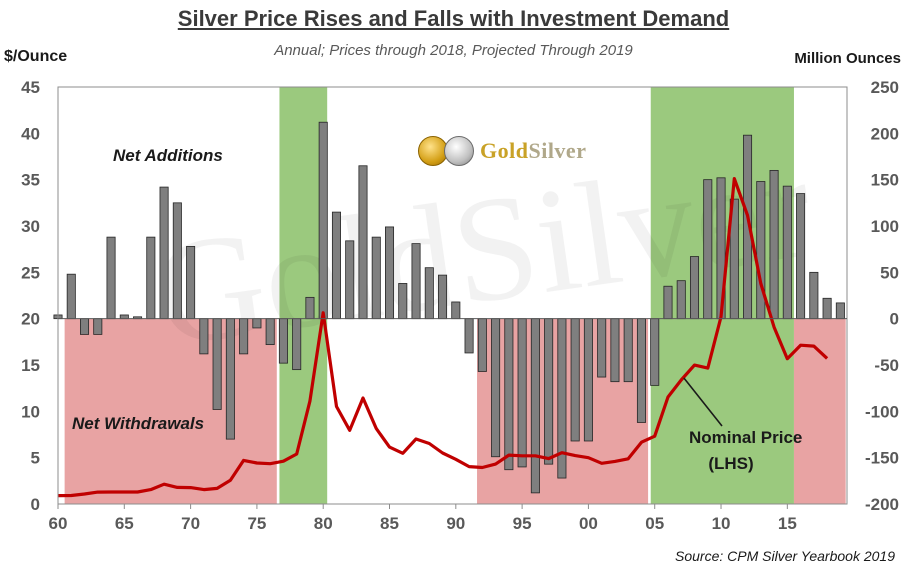 The height and width of the screenshot is (571, 907). I want to click on x-tick-label: 60, so click(58, 523).